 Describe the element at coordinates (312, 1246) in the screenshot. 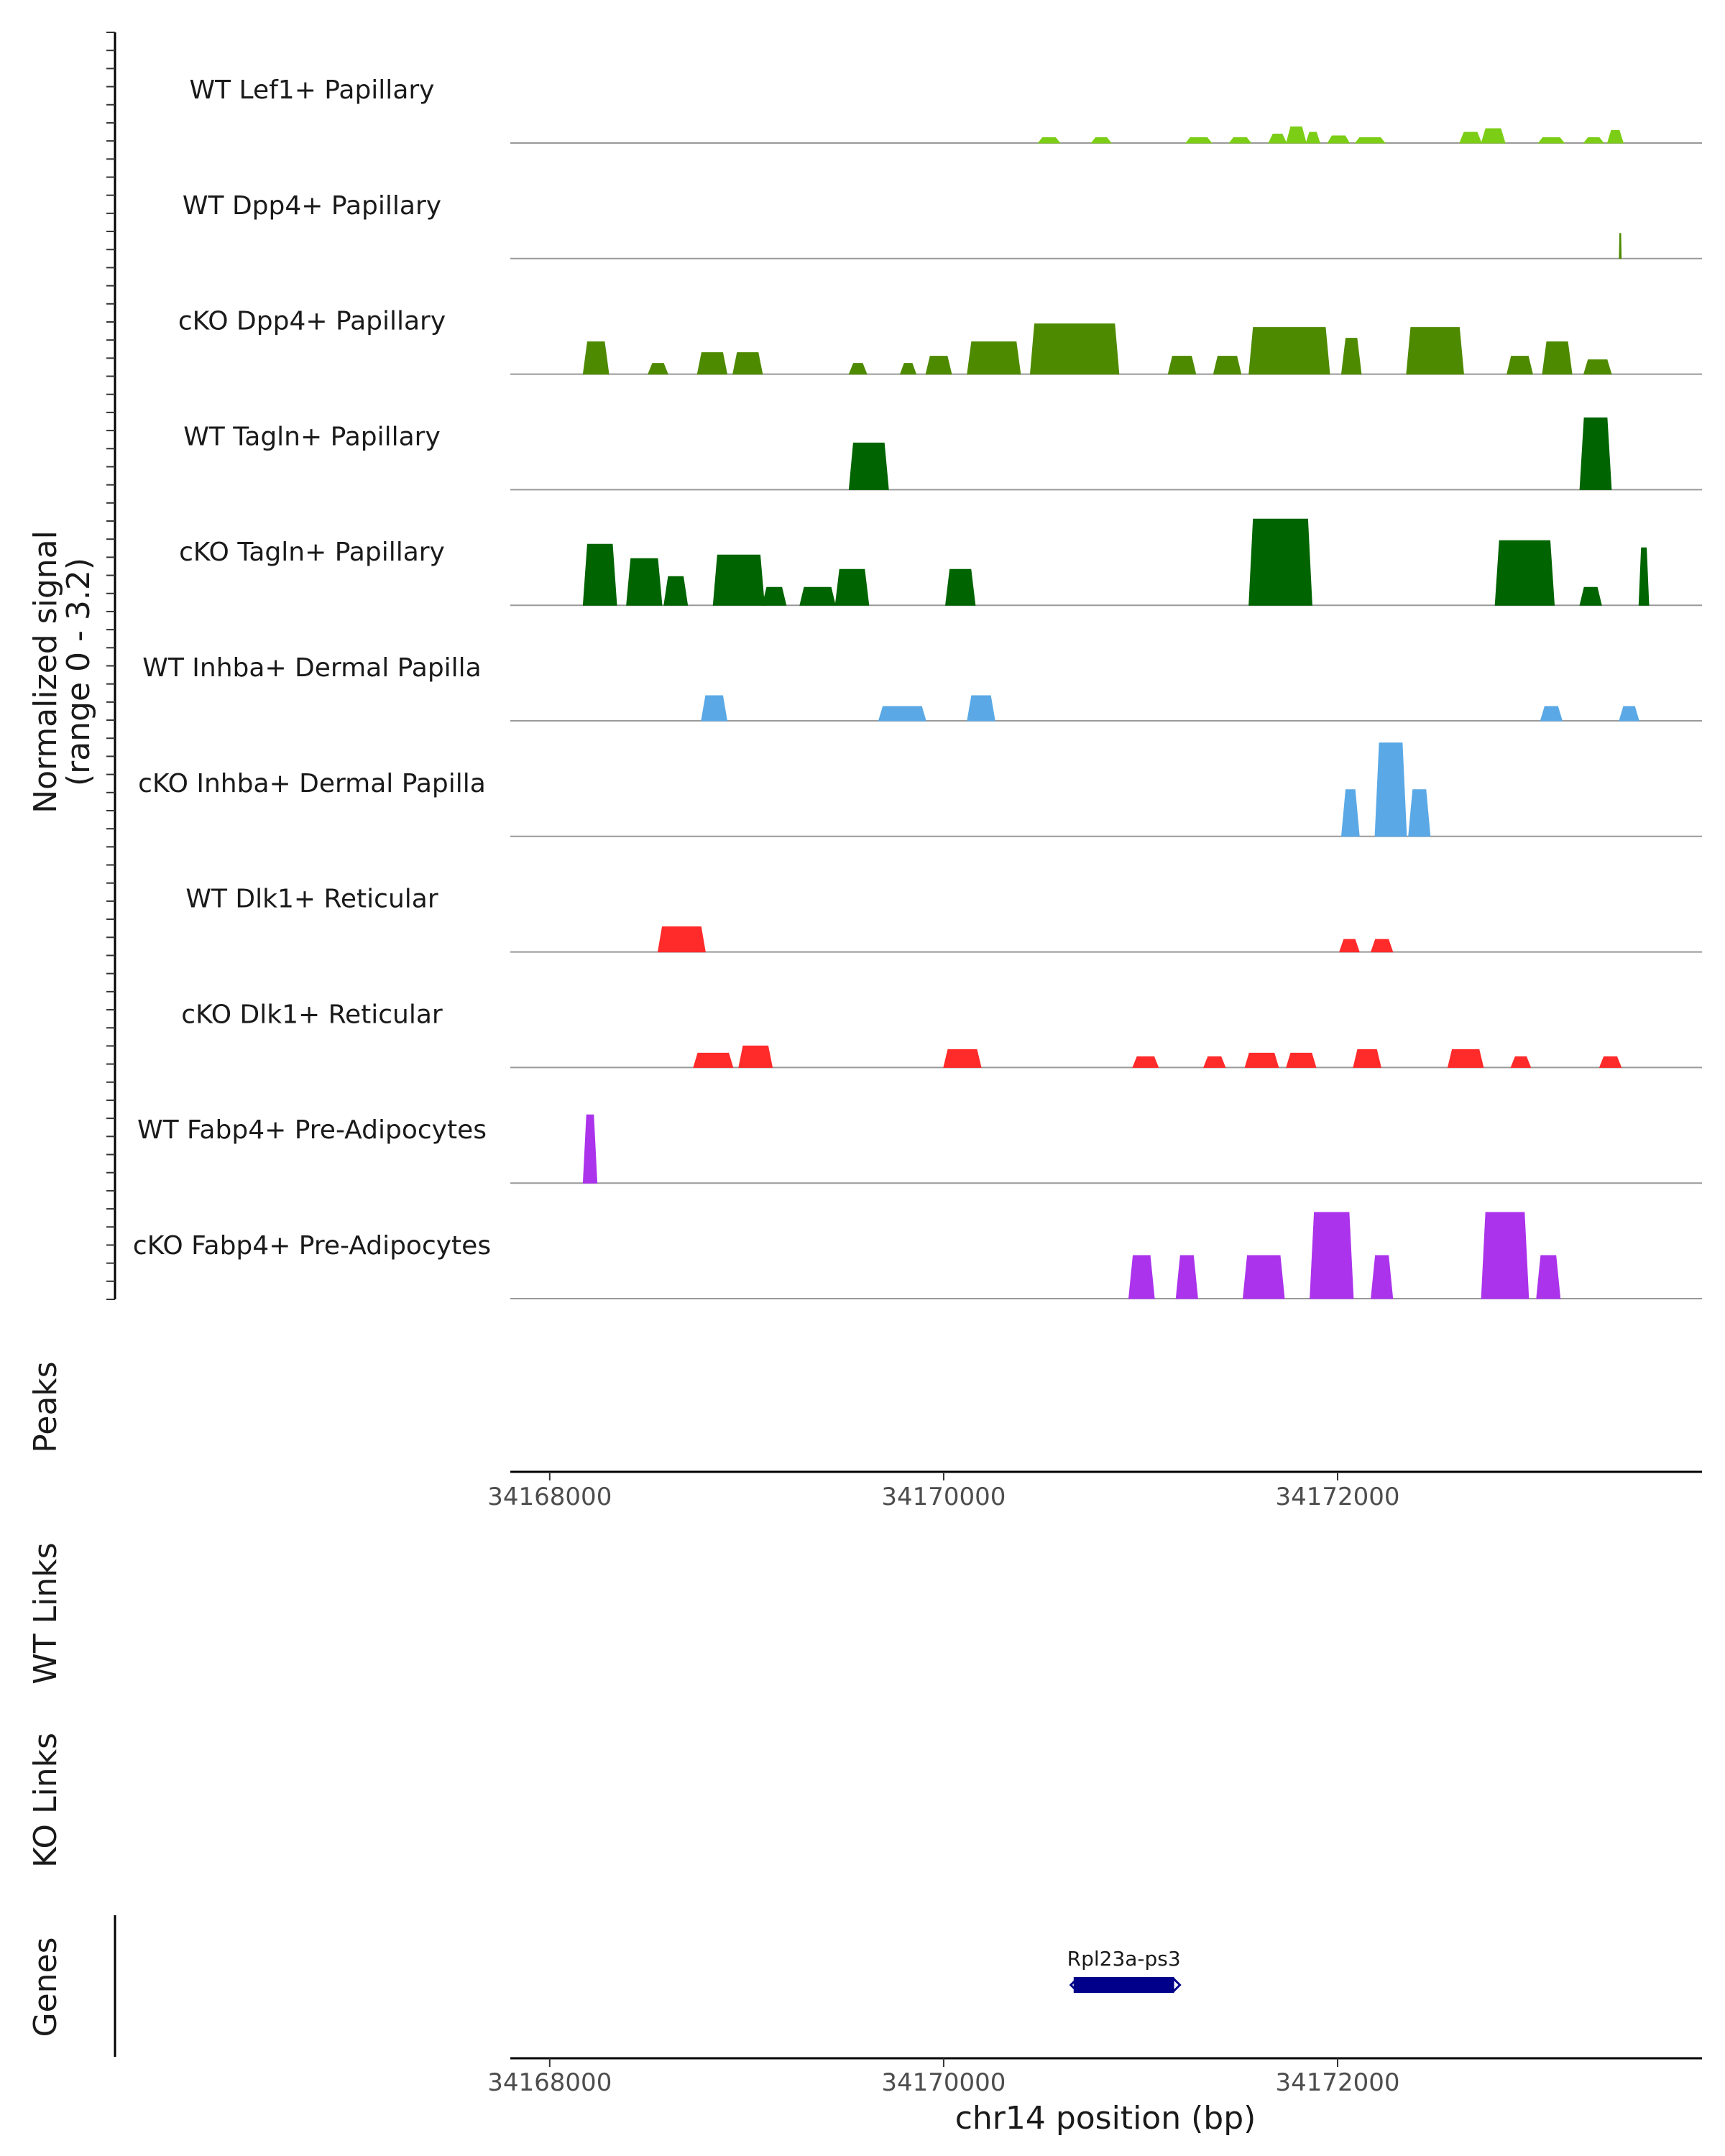

I see `track-label: cKO Fabp4+ Pre-Adipocytes` at that location.